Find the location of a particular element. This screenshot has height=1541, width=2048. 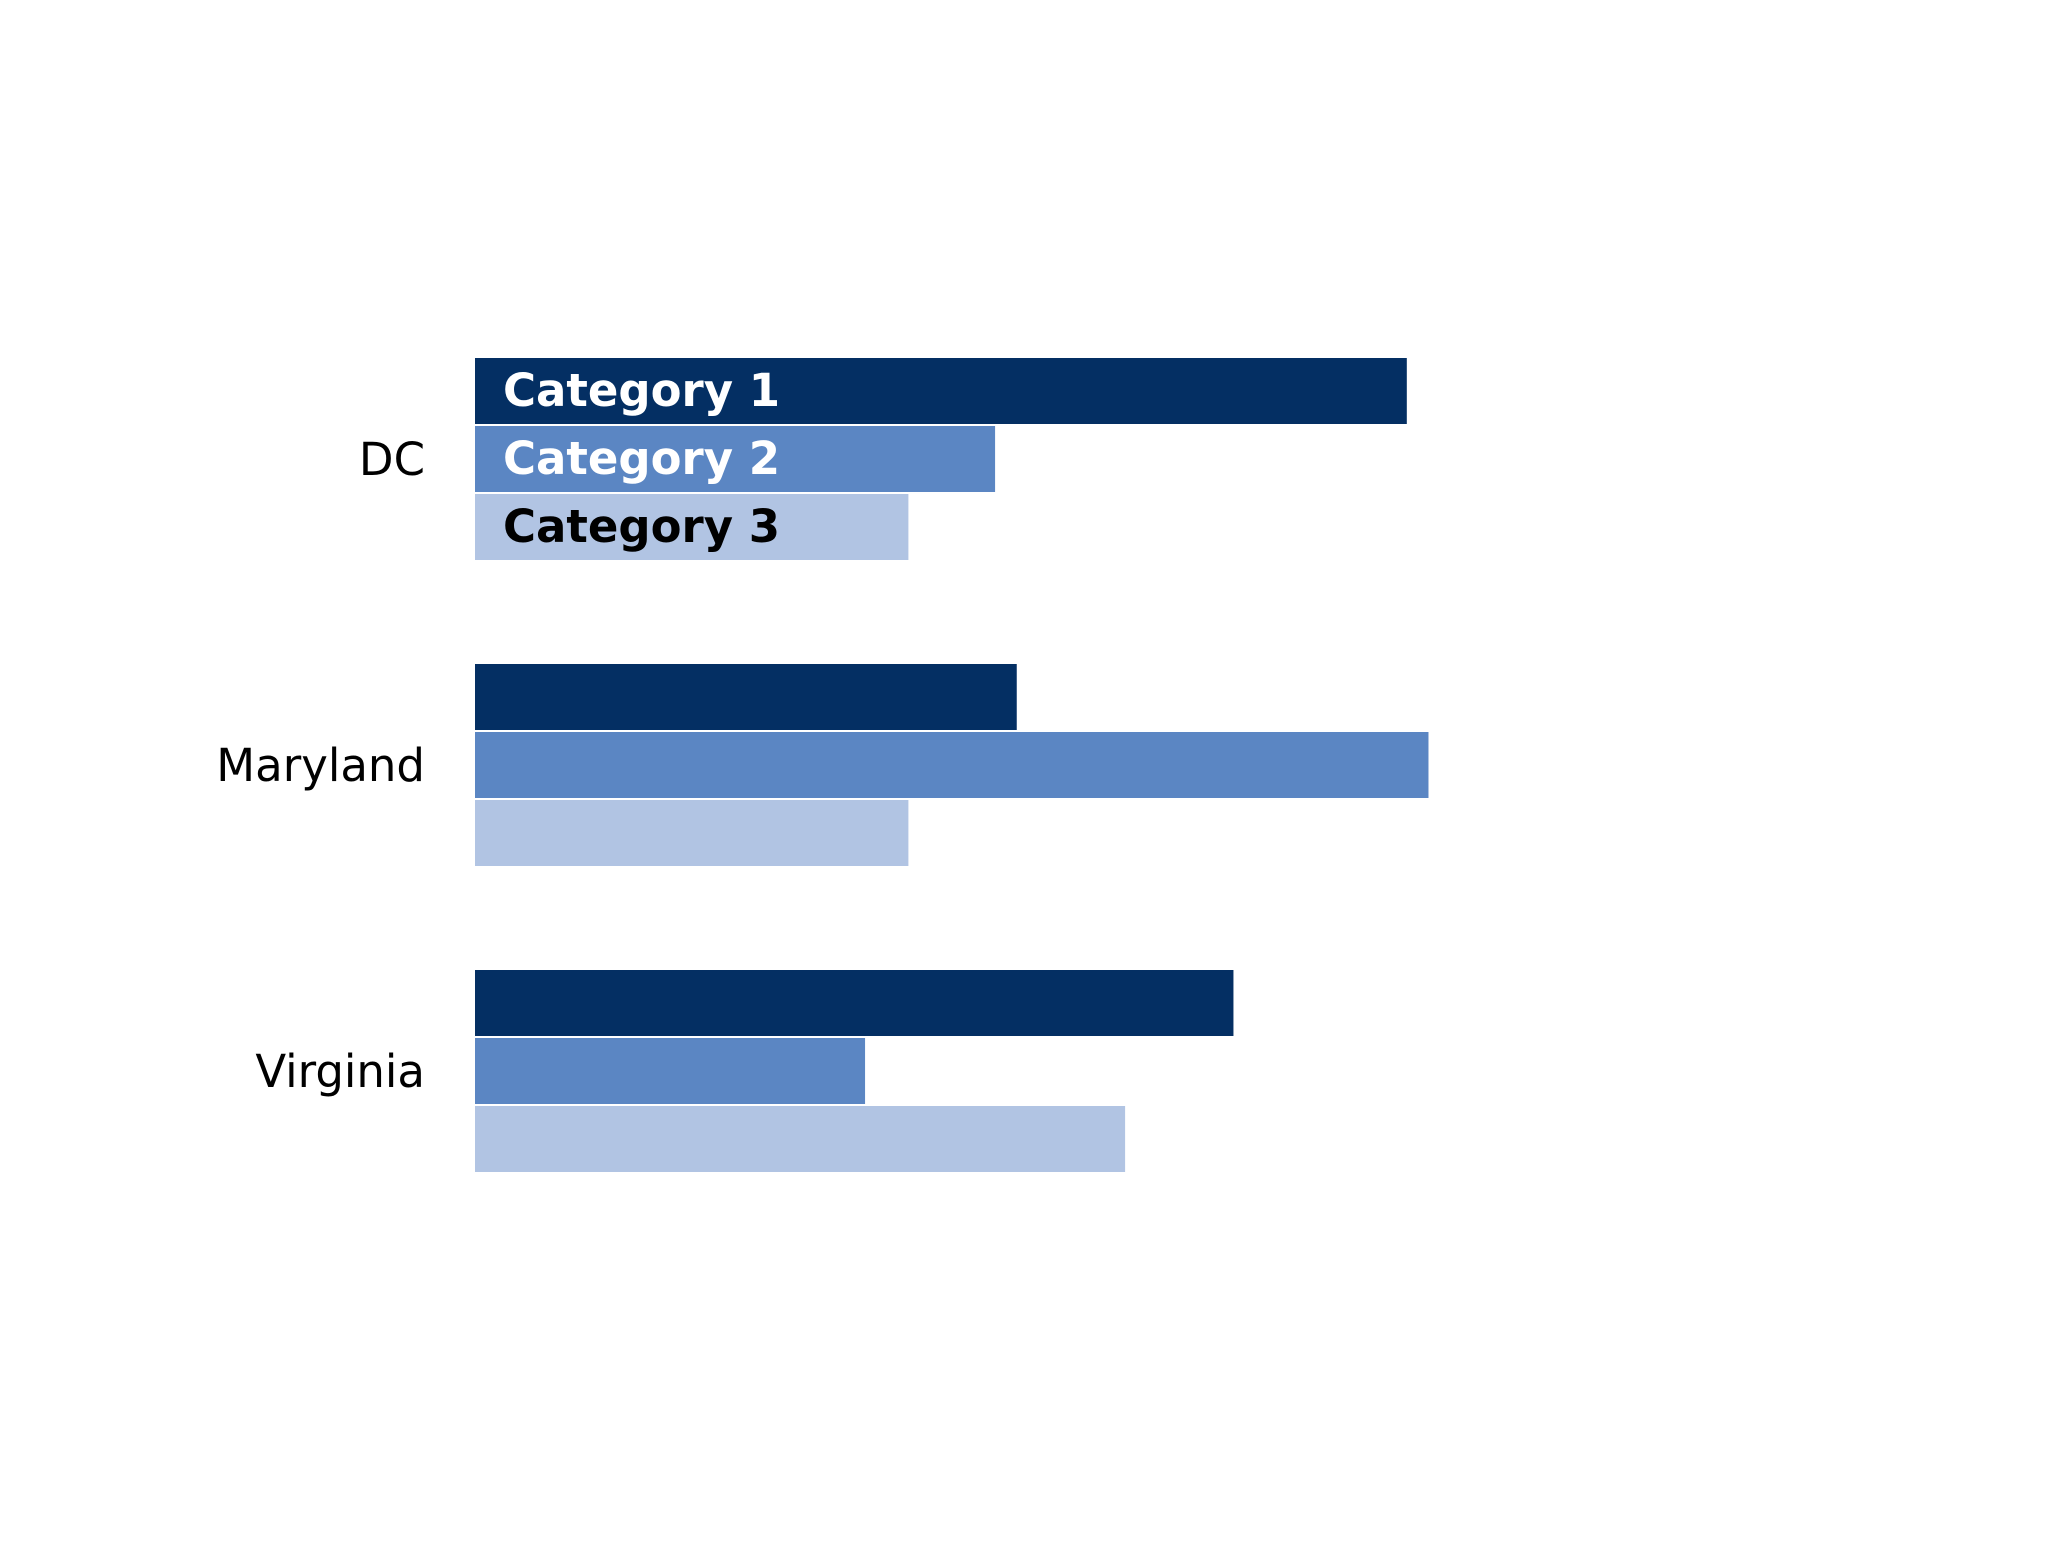

category-label-maryland: Maryland is located at coordinates (320, 765).